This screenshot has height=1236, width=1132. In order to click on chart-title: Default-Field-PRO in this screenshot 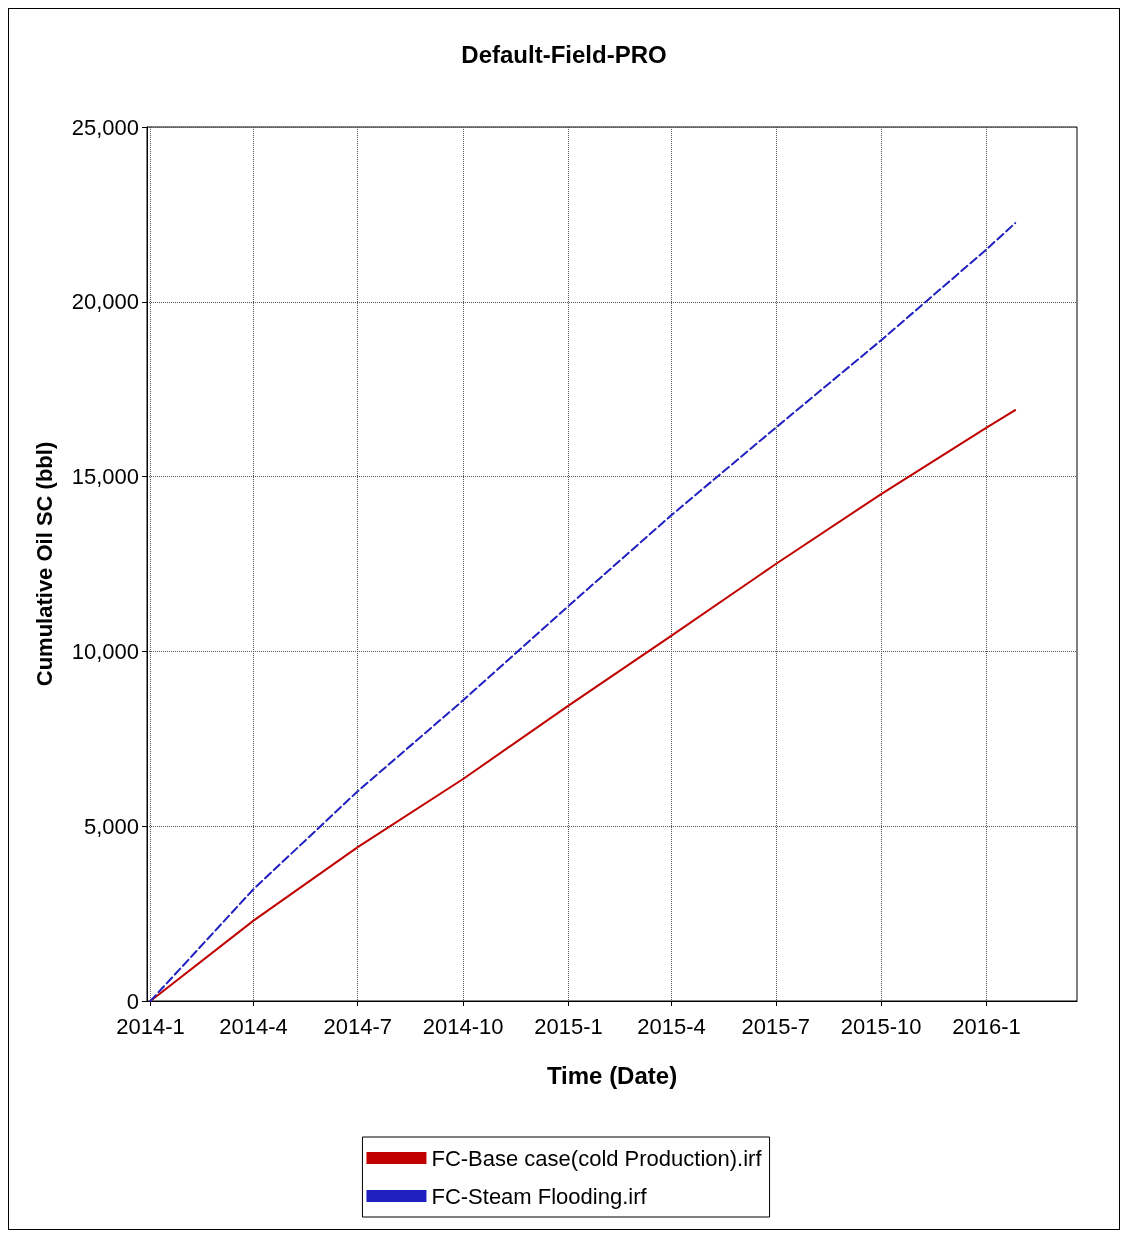, I will do `click(564, 54)`.